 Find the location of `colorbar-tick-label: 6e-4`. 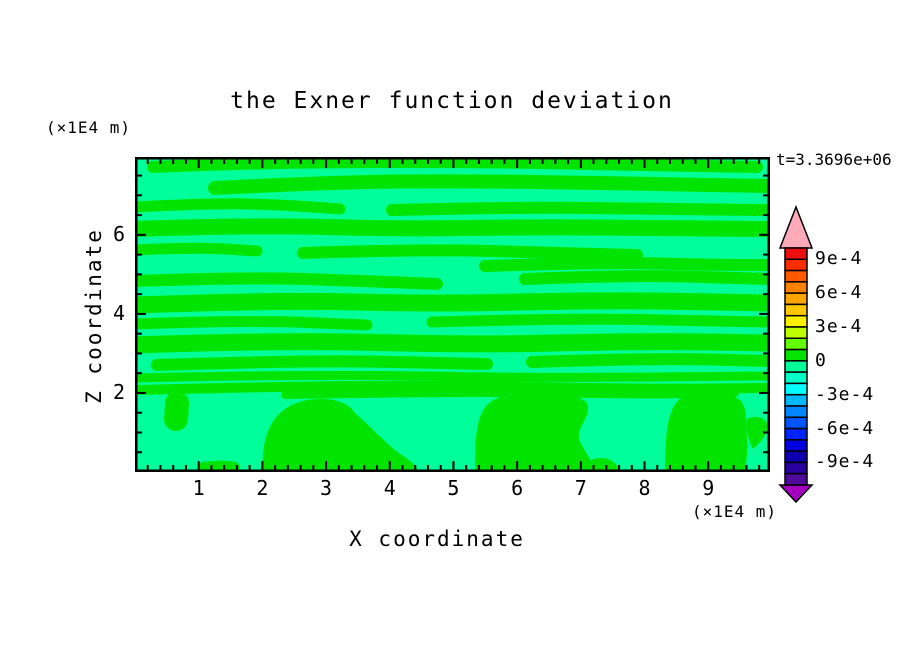

colorbar-tick-label: 6e-4 is located at coordinates (839, 293).